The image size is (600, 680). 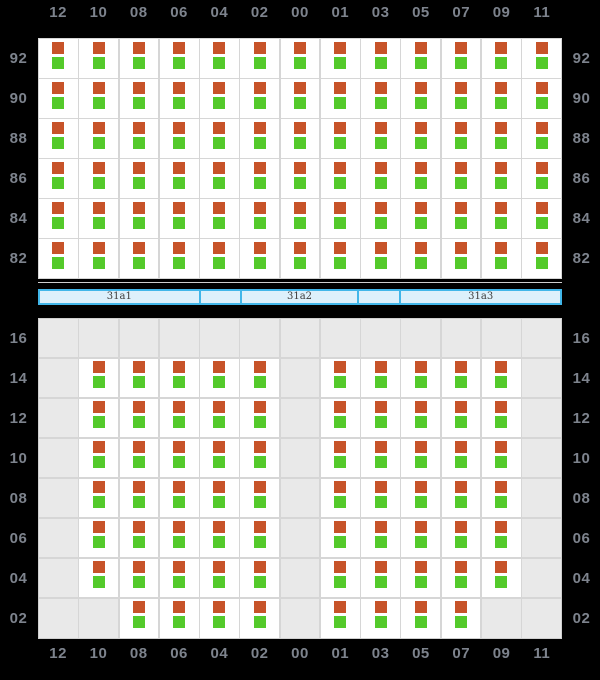 I want to click on bay-section-31a2: 31a2, so click(x=299, y=297).